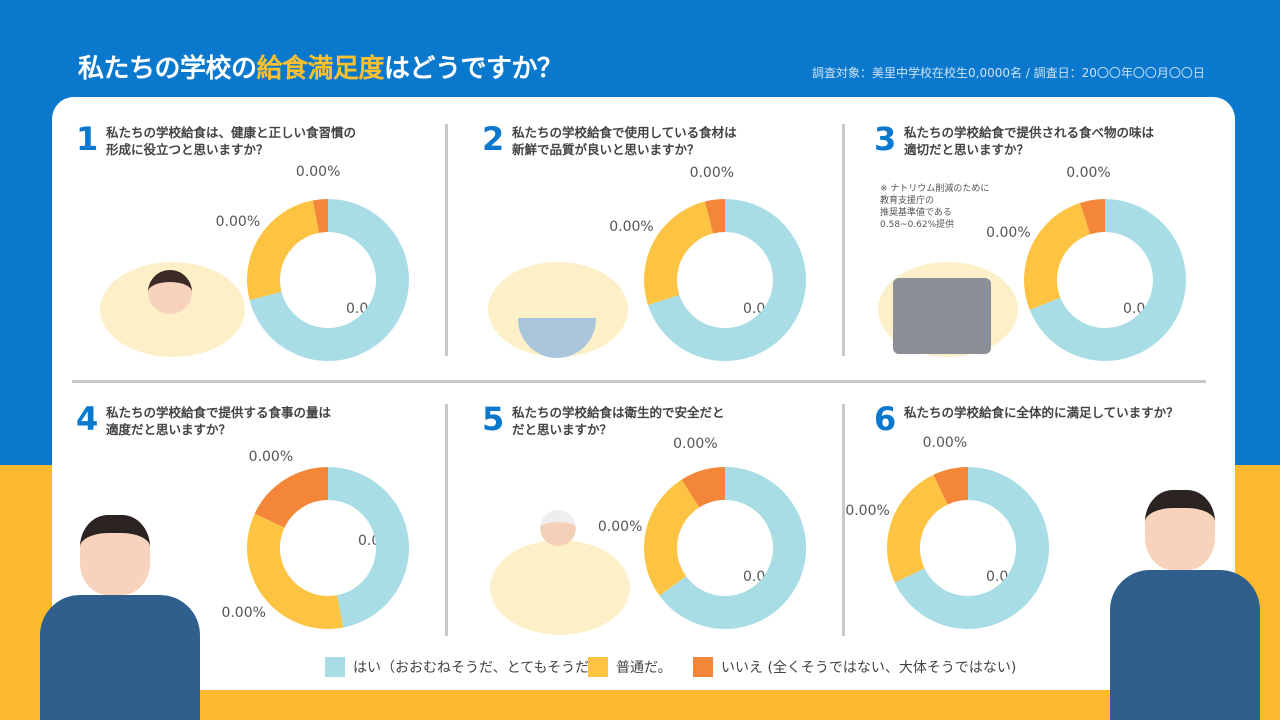  I want to click on question-text: 私たちの学校給食で提供する食事の量は 適度だと思いますか？, so click(219, 421).